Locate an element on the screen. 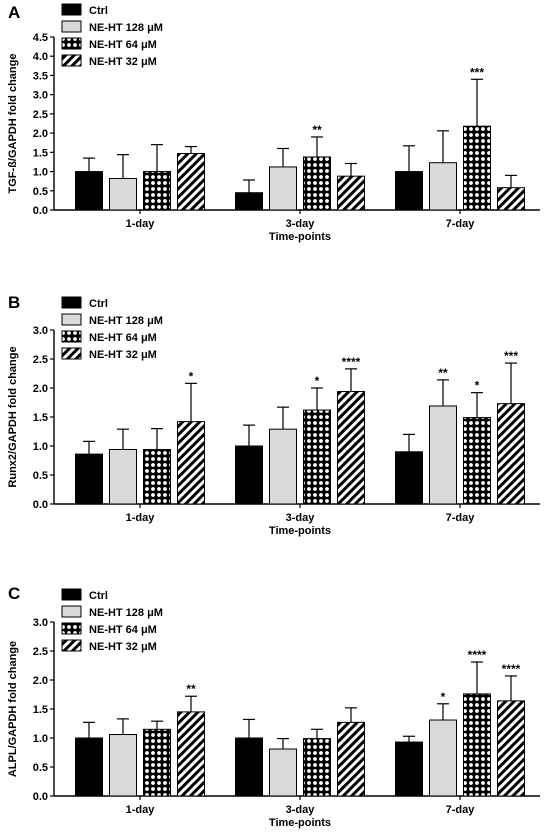 This screenshot has height=838, width=550. y-tick-label: 3.0 is located at coordinates (40, 331).